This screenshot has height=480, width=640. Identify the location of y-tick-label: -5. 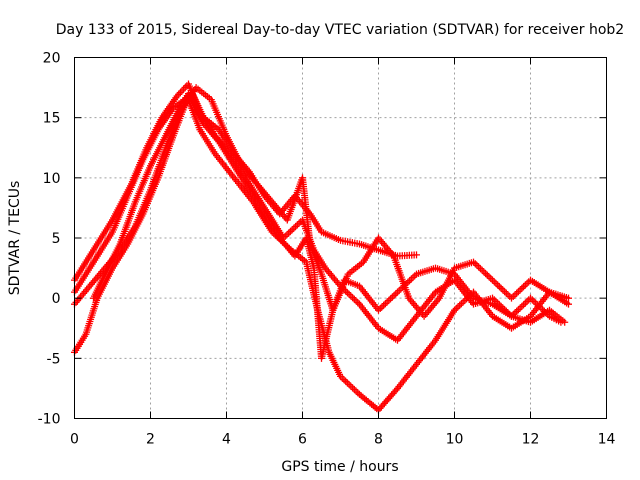
(54, 359).